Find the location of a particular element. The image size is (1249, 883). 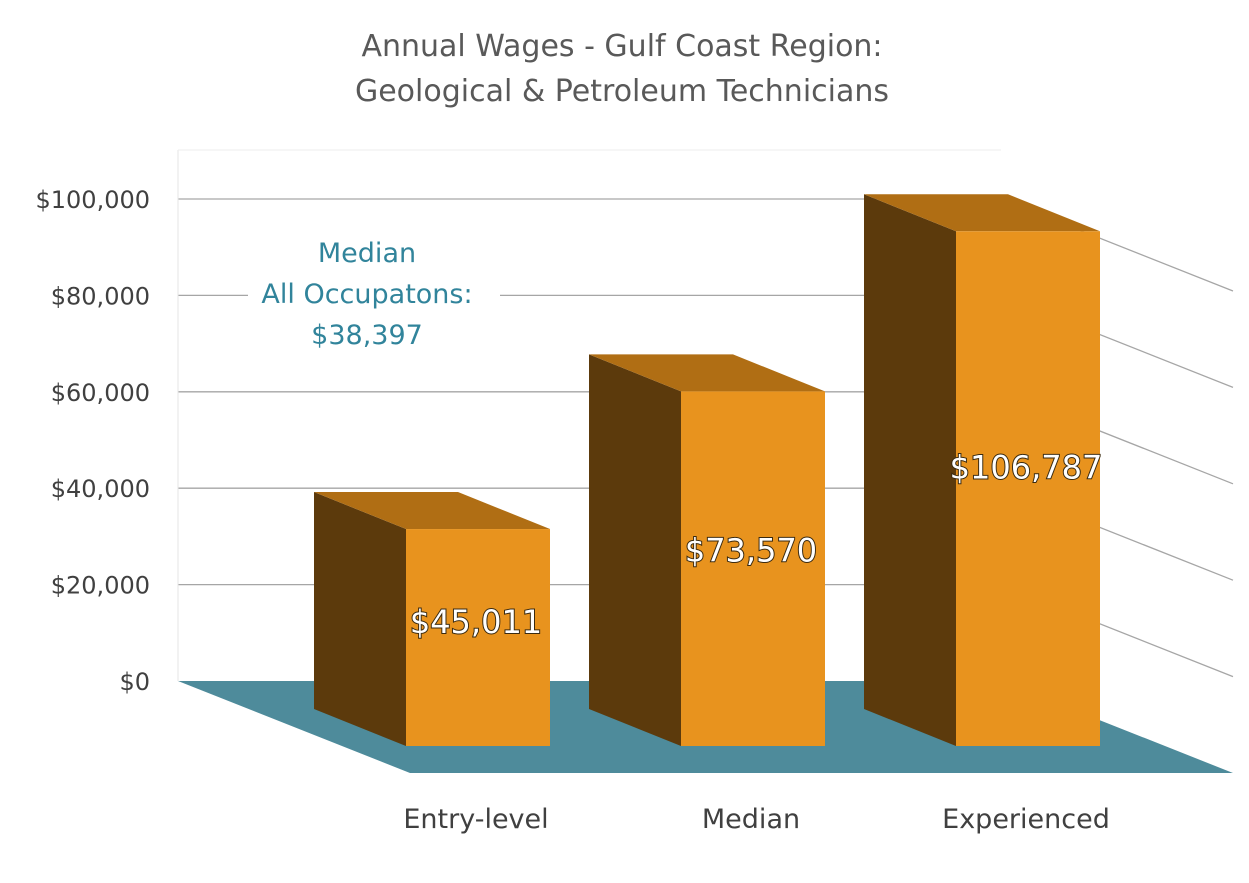

y-tick-label: $20,000 is located at coordinates (100, 586).